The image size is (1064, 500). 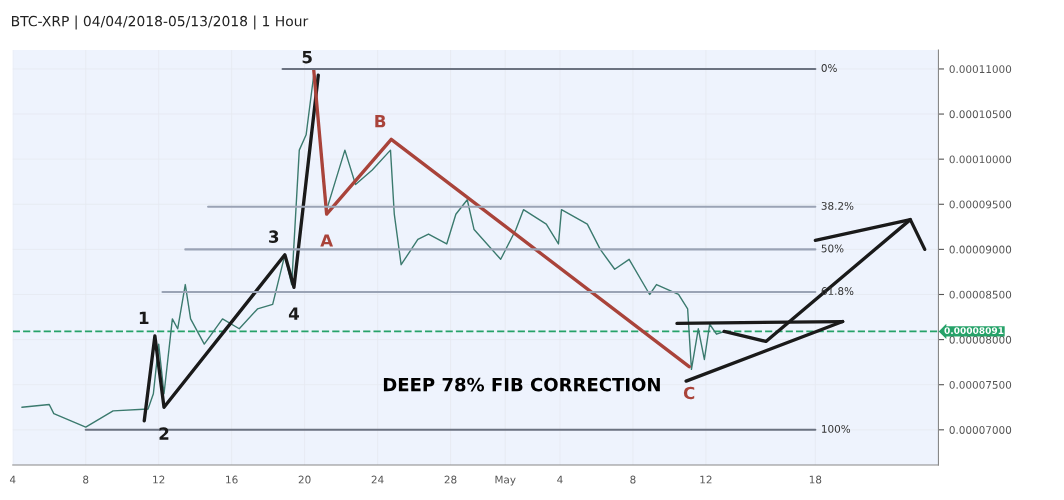 What do you see at coordinates (980, 204) in the screenshot?
I see `y-tick-label: 0.00009500` at bounding box center [980, 204].